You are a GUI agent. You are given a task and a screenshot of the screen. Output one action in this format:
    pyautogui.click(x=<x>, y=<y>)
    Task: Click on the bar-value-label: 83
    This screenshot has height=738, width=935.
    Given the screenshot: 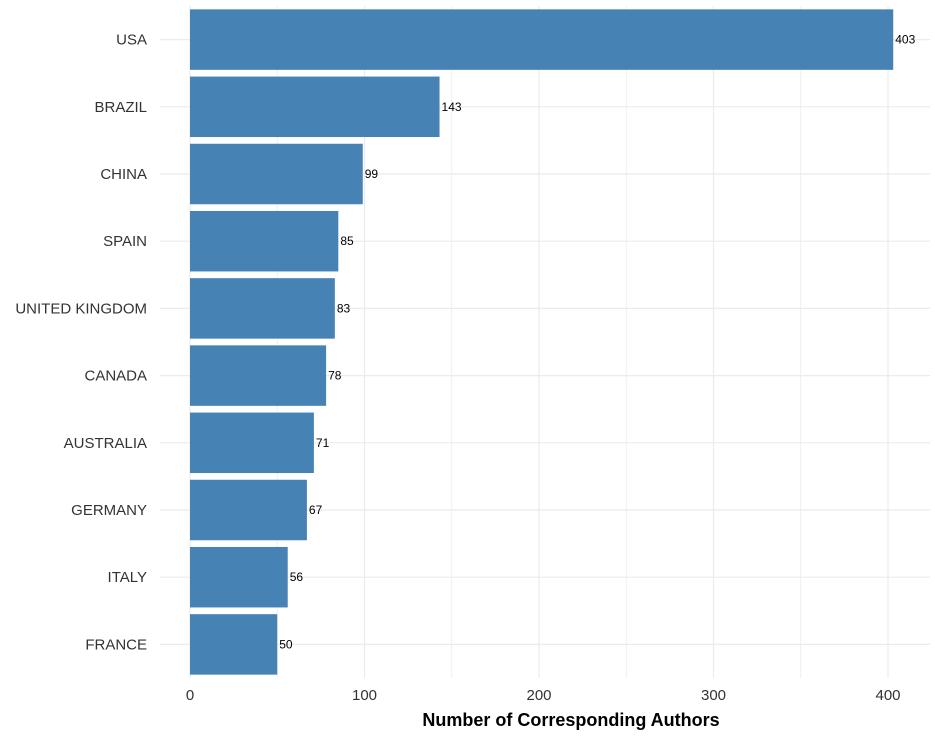 What is the action you would take?
    pyautogui.click(x=344, y=308)
    